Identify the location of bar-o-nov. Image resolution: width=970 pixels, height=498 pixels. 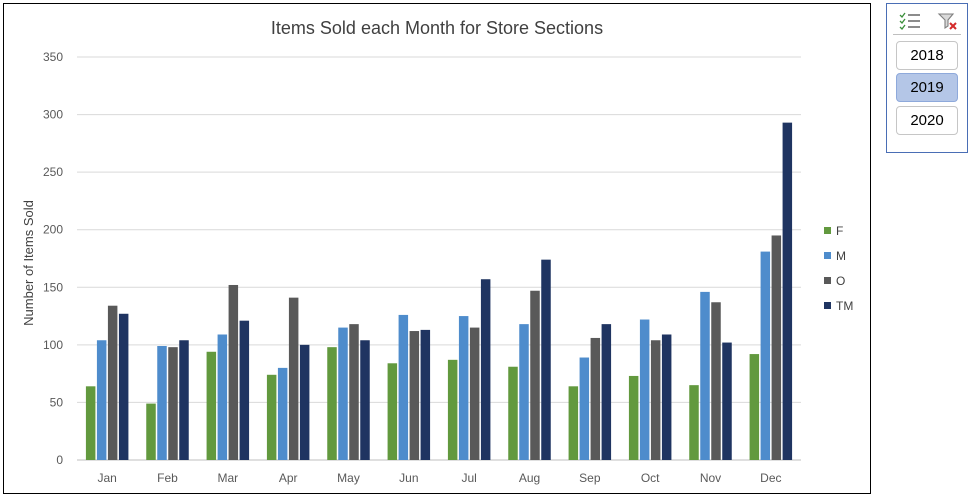
(716, 381).